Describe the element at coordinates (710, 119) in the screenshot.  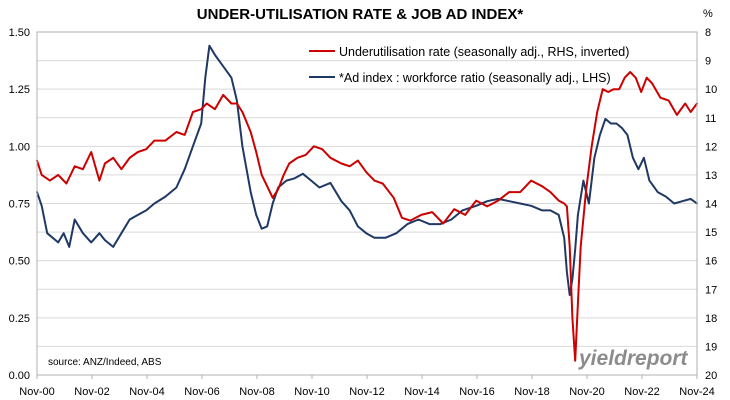
I see `right-tick-label: 11` at that location.